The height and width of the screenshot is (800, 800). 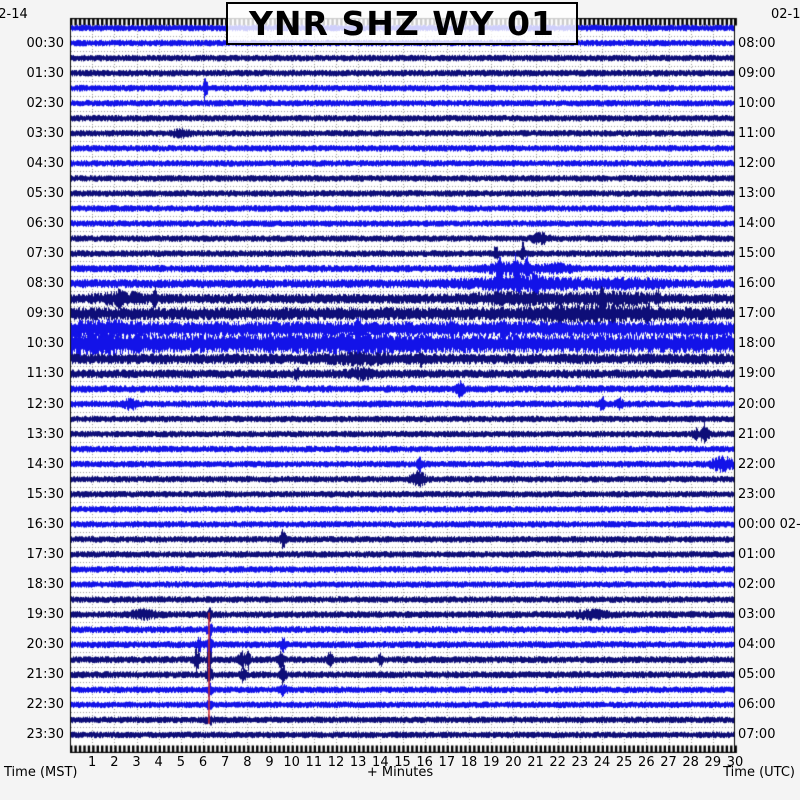 I want to click on axis-title-mst: Time (MST), so click(x=41, y=772).